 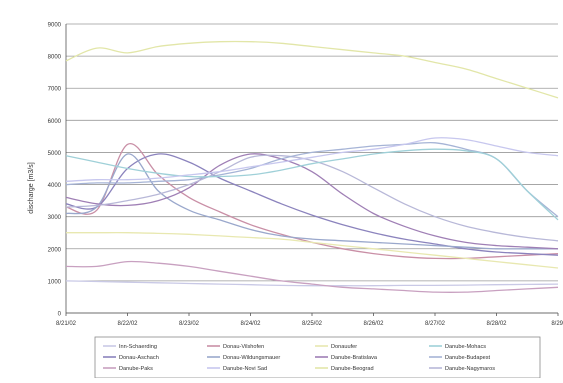 What do you see at coordinates (66, 324) in the screenshot?
I see `x-tick-label: 8/21/02` at bounding box center [66, 324].